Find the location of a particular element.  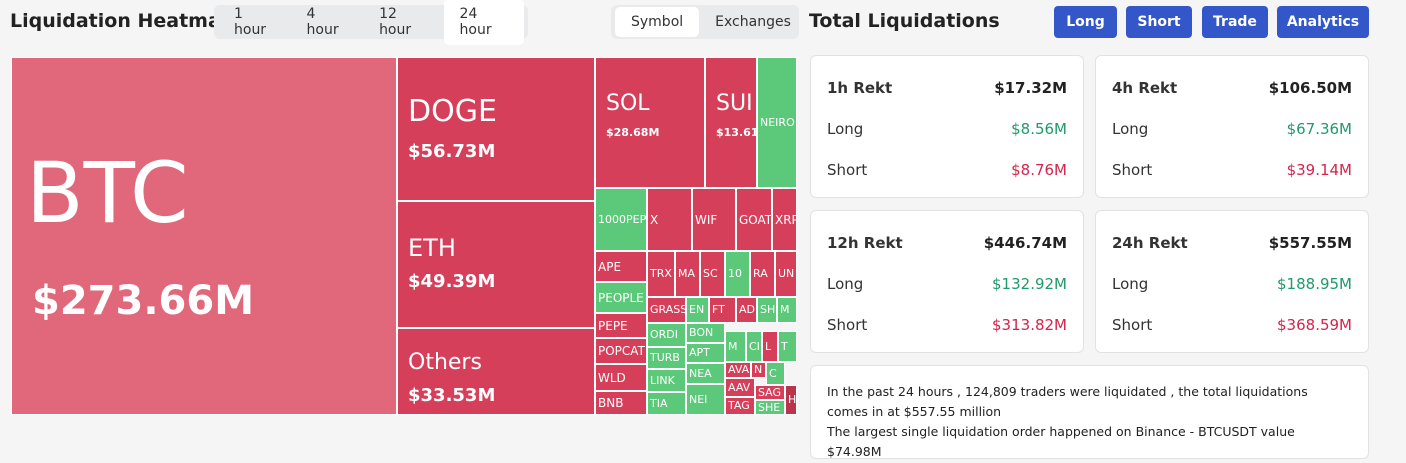

stat-row: Long $8.56M is located at coordinates (947, 129).